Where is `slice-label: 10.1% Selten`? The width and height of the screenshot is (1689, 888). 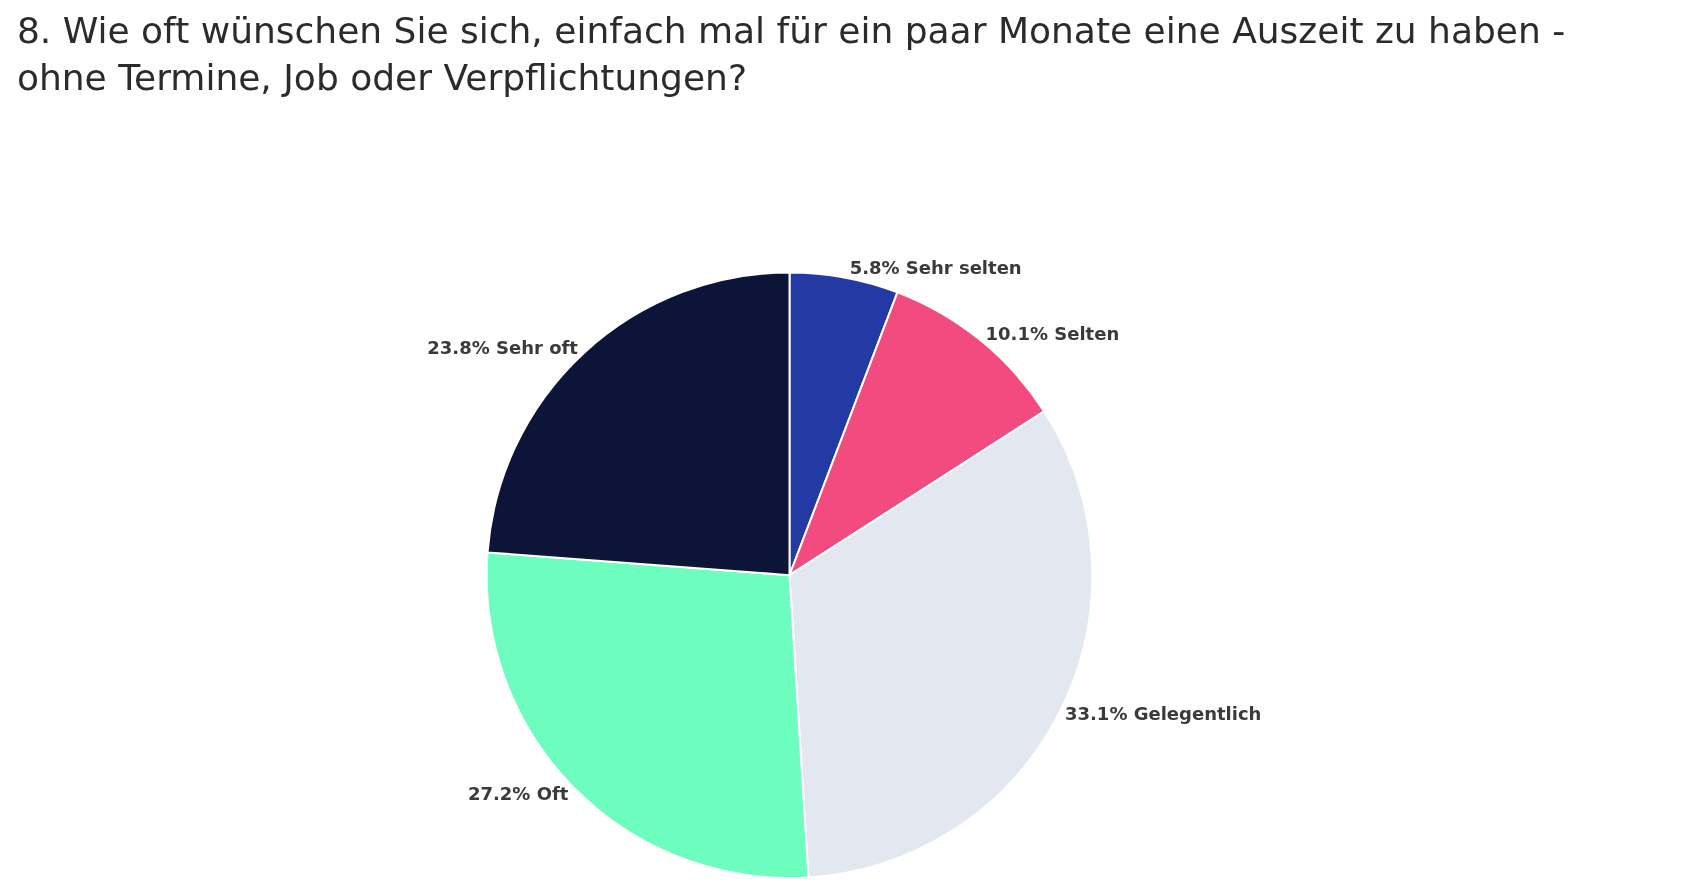
slice-label: 10.1% Selten is located at coordinates (1052, 334).